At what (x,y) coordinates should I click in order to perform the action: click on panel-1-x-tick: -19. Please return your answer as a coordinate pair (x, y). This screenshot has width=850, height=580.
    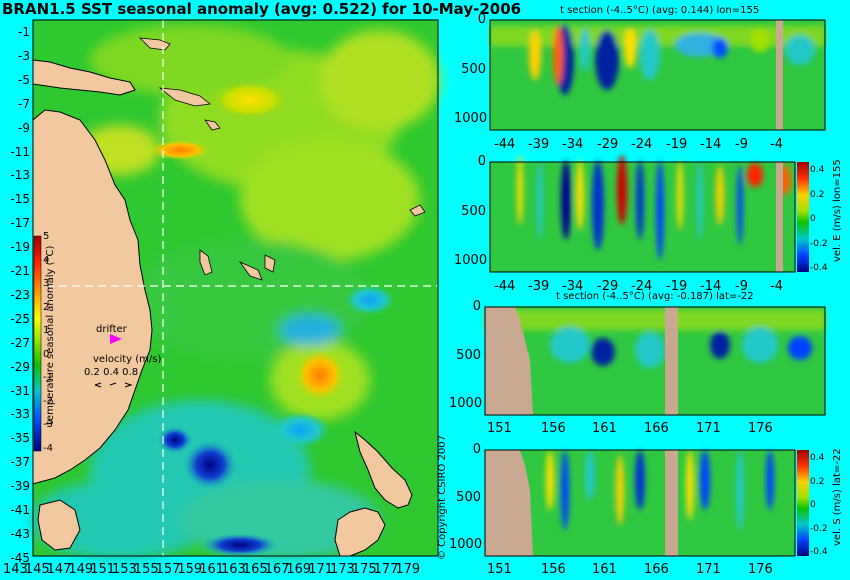
    Looking at the image, I should click on (677, 144).